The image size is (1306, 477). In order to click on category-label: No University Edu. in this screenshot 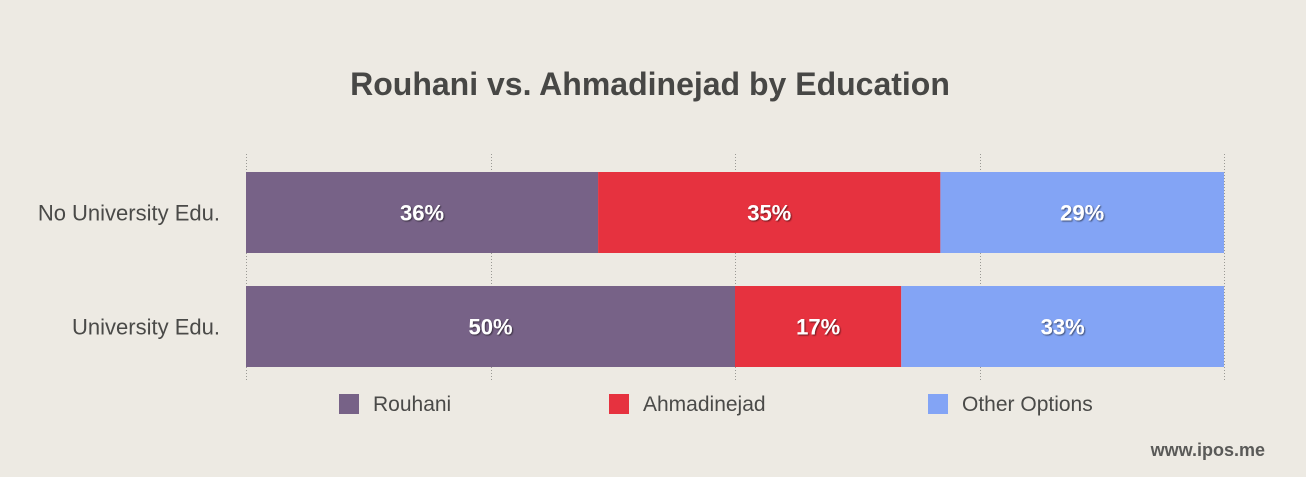, I will do `click(129, 213)`.